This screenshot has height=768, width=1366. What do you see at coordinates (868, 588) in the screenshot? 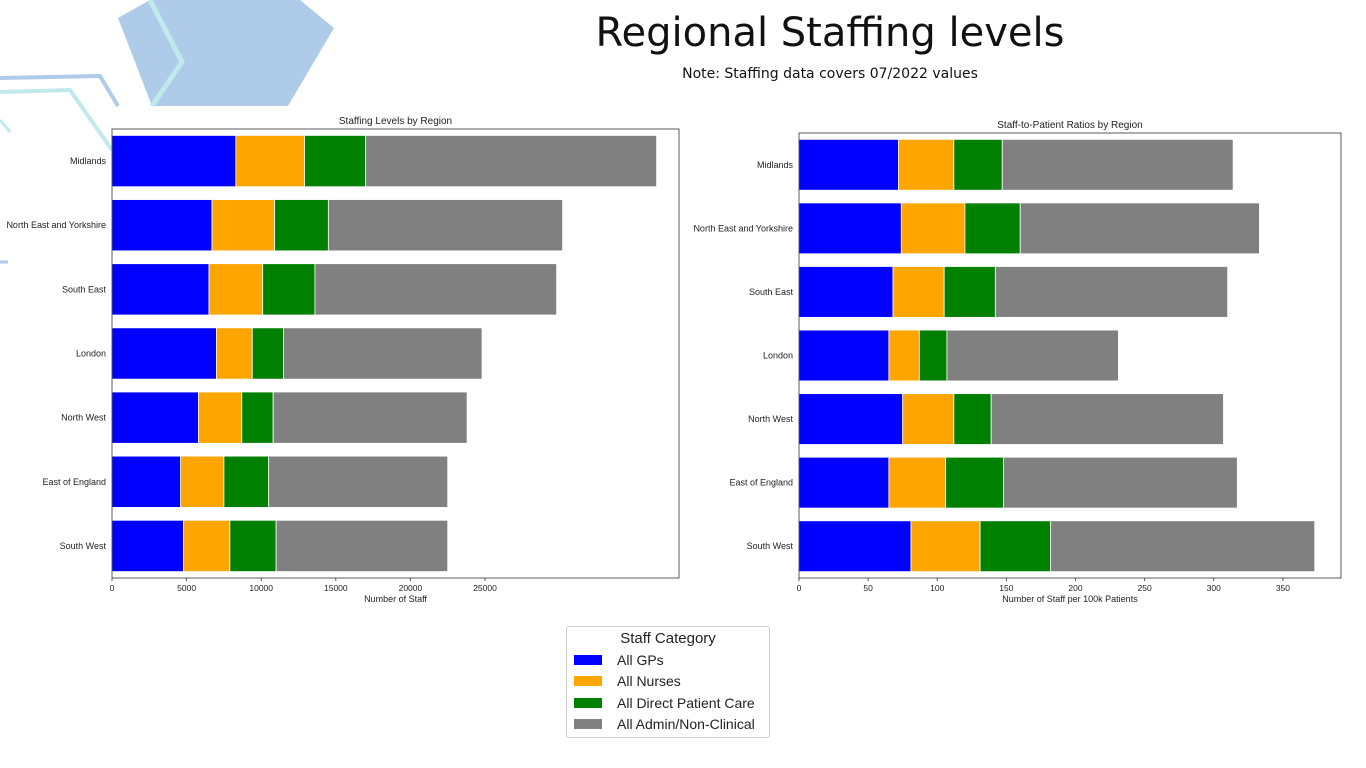
I see `x-tick-label: 50` at bounding box center [868, 588].